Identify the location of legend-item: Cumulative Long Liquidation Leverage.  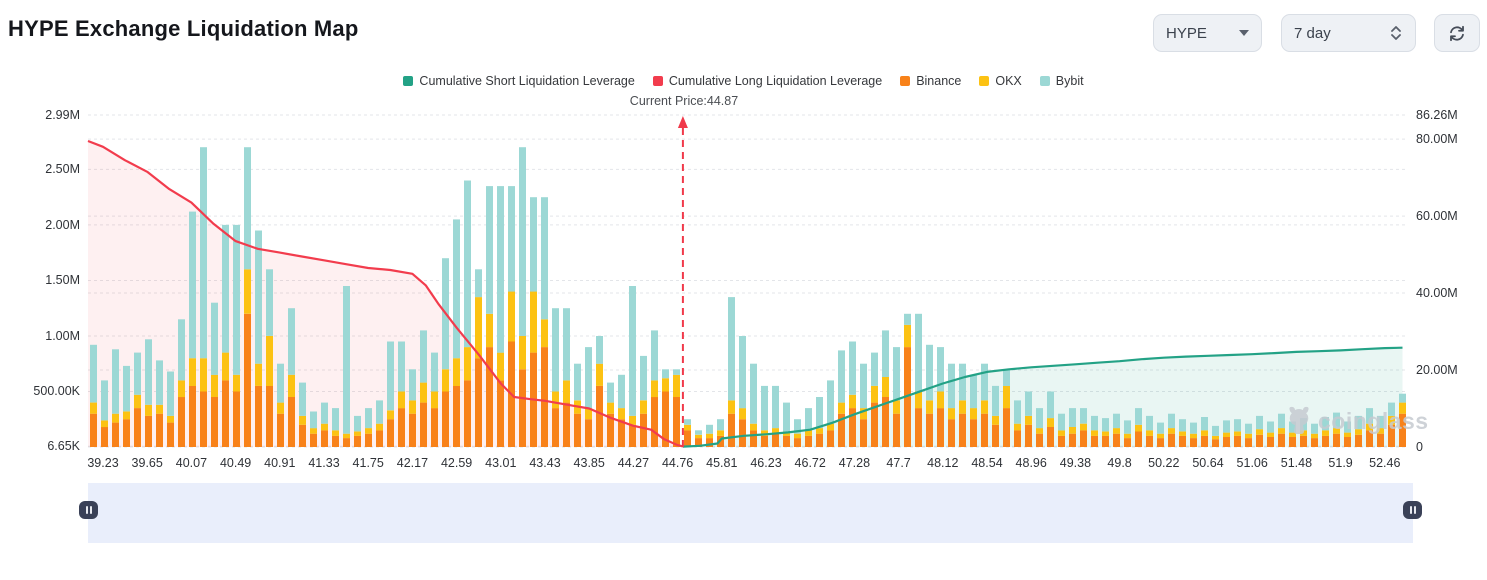
(767, 81).